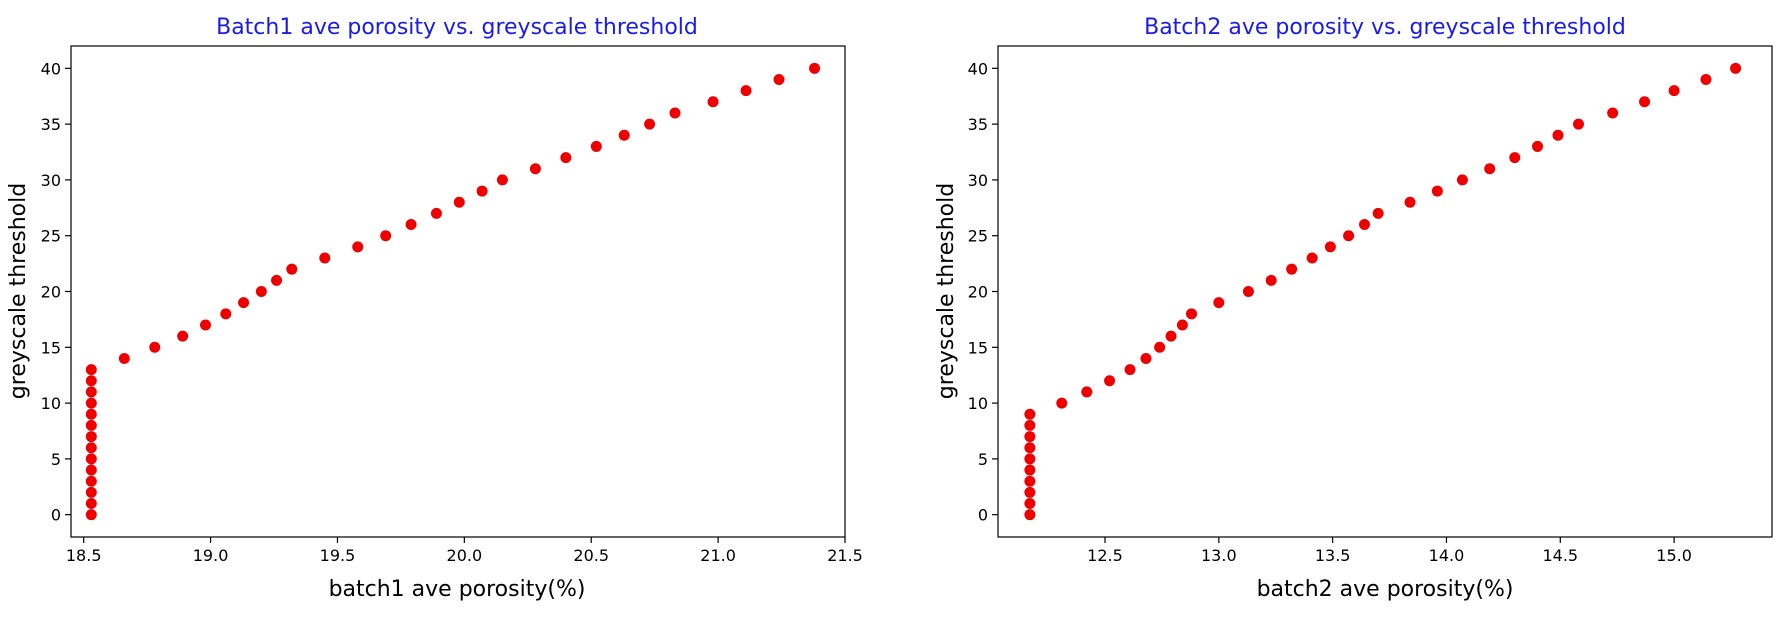 Image resolution: width=1788 pixels, height=617 pixels. What do you see at coordinates (1674, 555) in the screenshot?
I see `x-tick-label: 15.0` at bounding box center [1674, 555].